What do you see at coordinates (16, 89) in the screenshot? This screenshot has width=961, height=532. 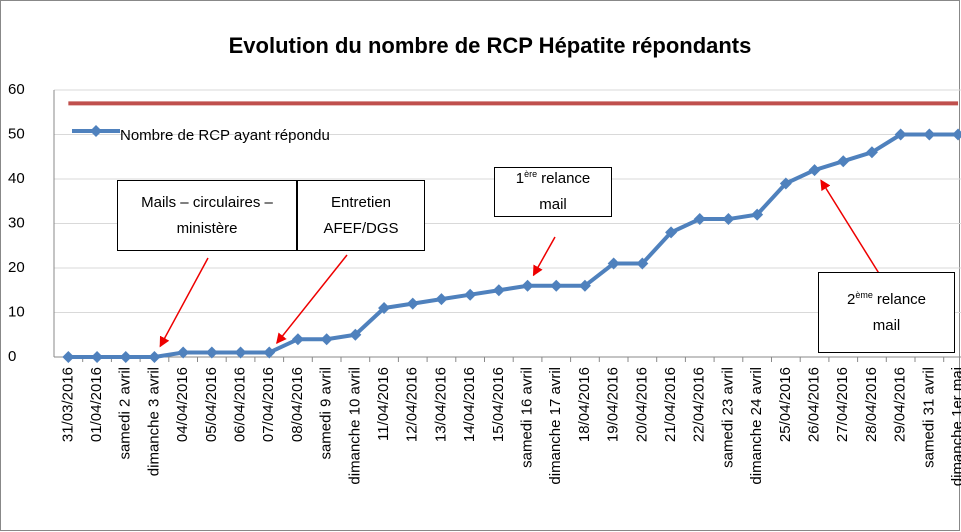 I see `y-tick-label: 60` at bounding box center [16, 89].